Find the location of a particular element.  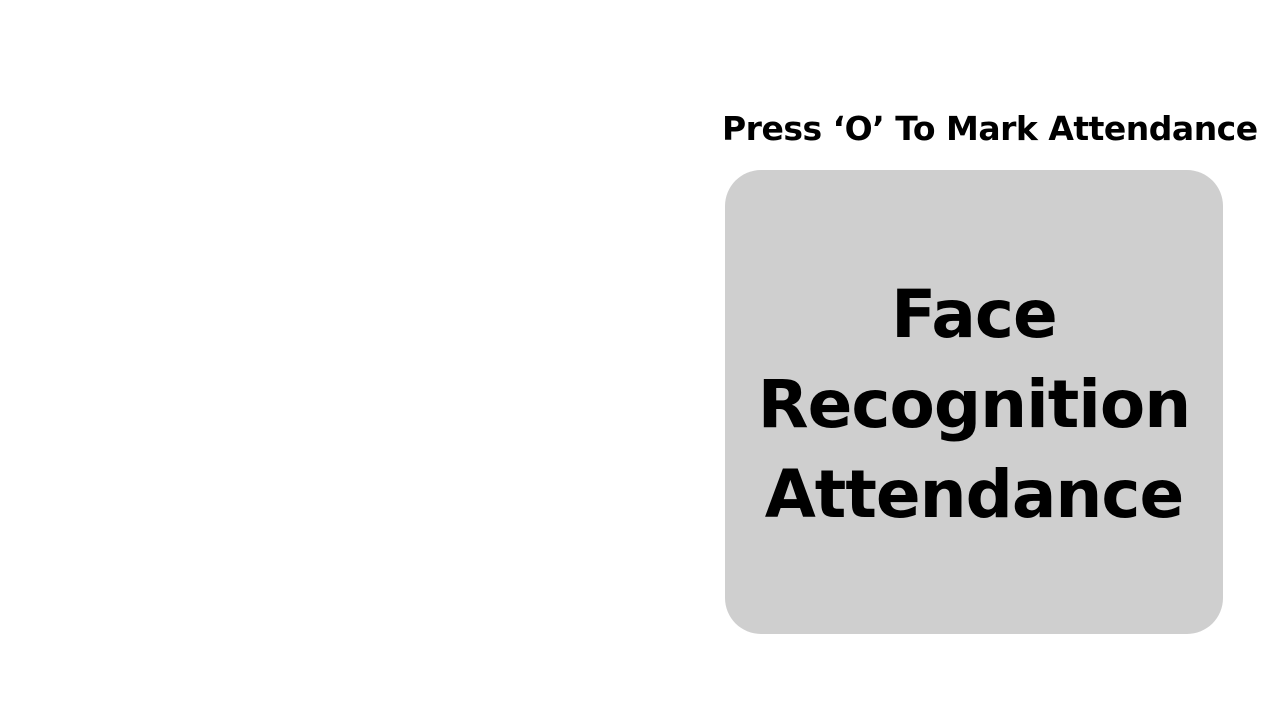

app-title-line-2: Recognition is located at coordinates (974, 404).